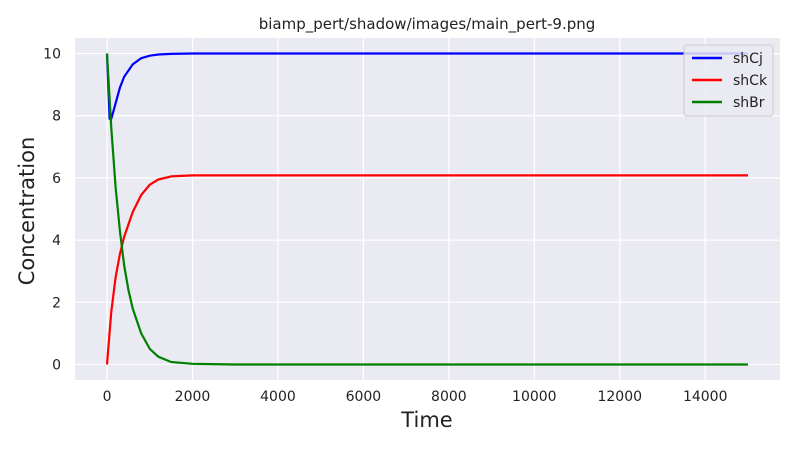 The height and width of the screenshot is (450, 800). I want to click on x-axis-label: Time, so click(426, 420).